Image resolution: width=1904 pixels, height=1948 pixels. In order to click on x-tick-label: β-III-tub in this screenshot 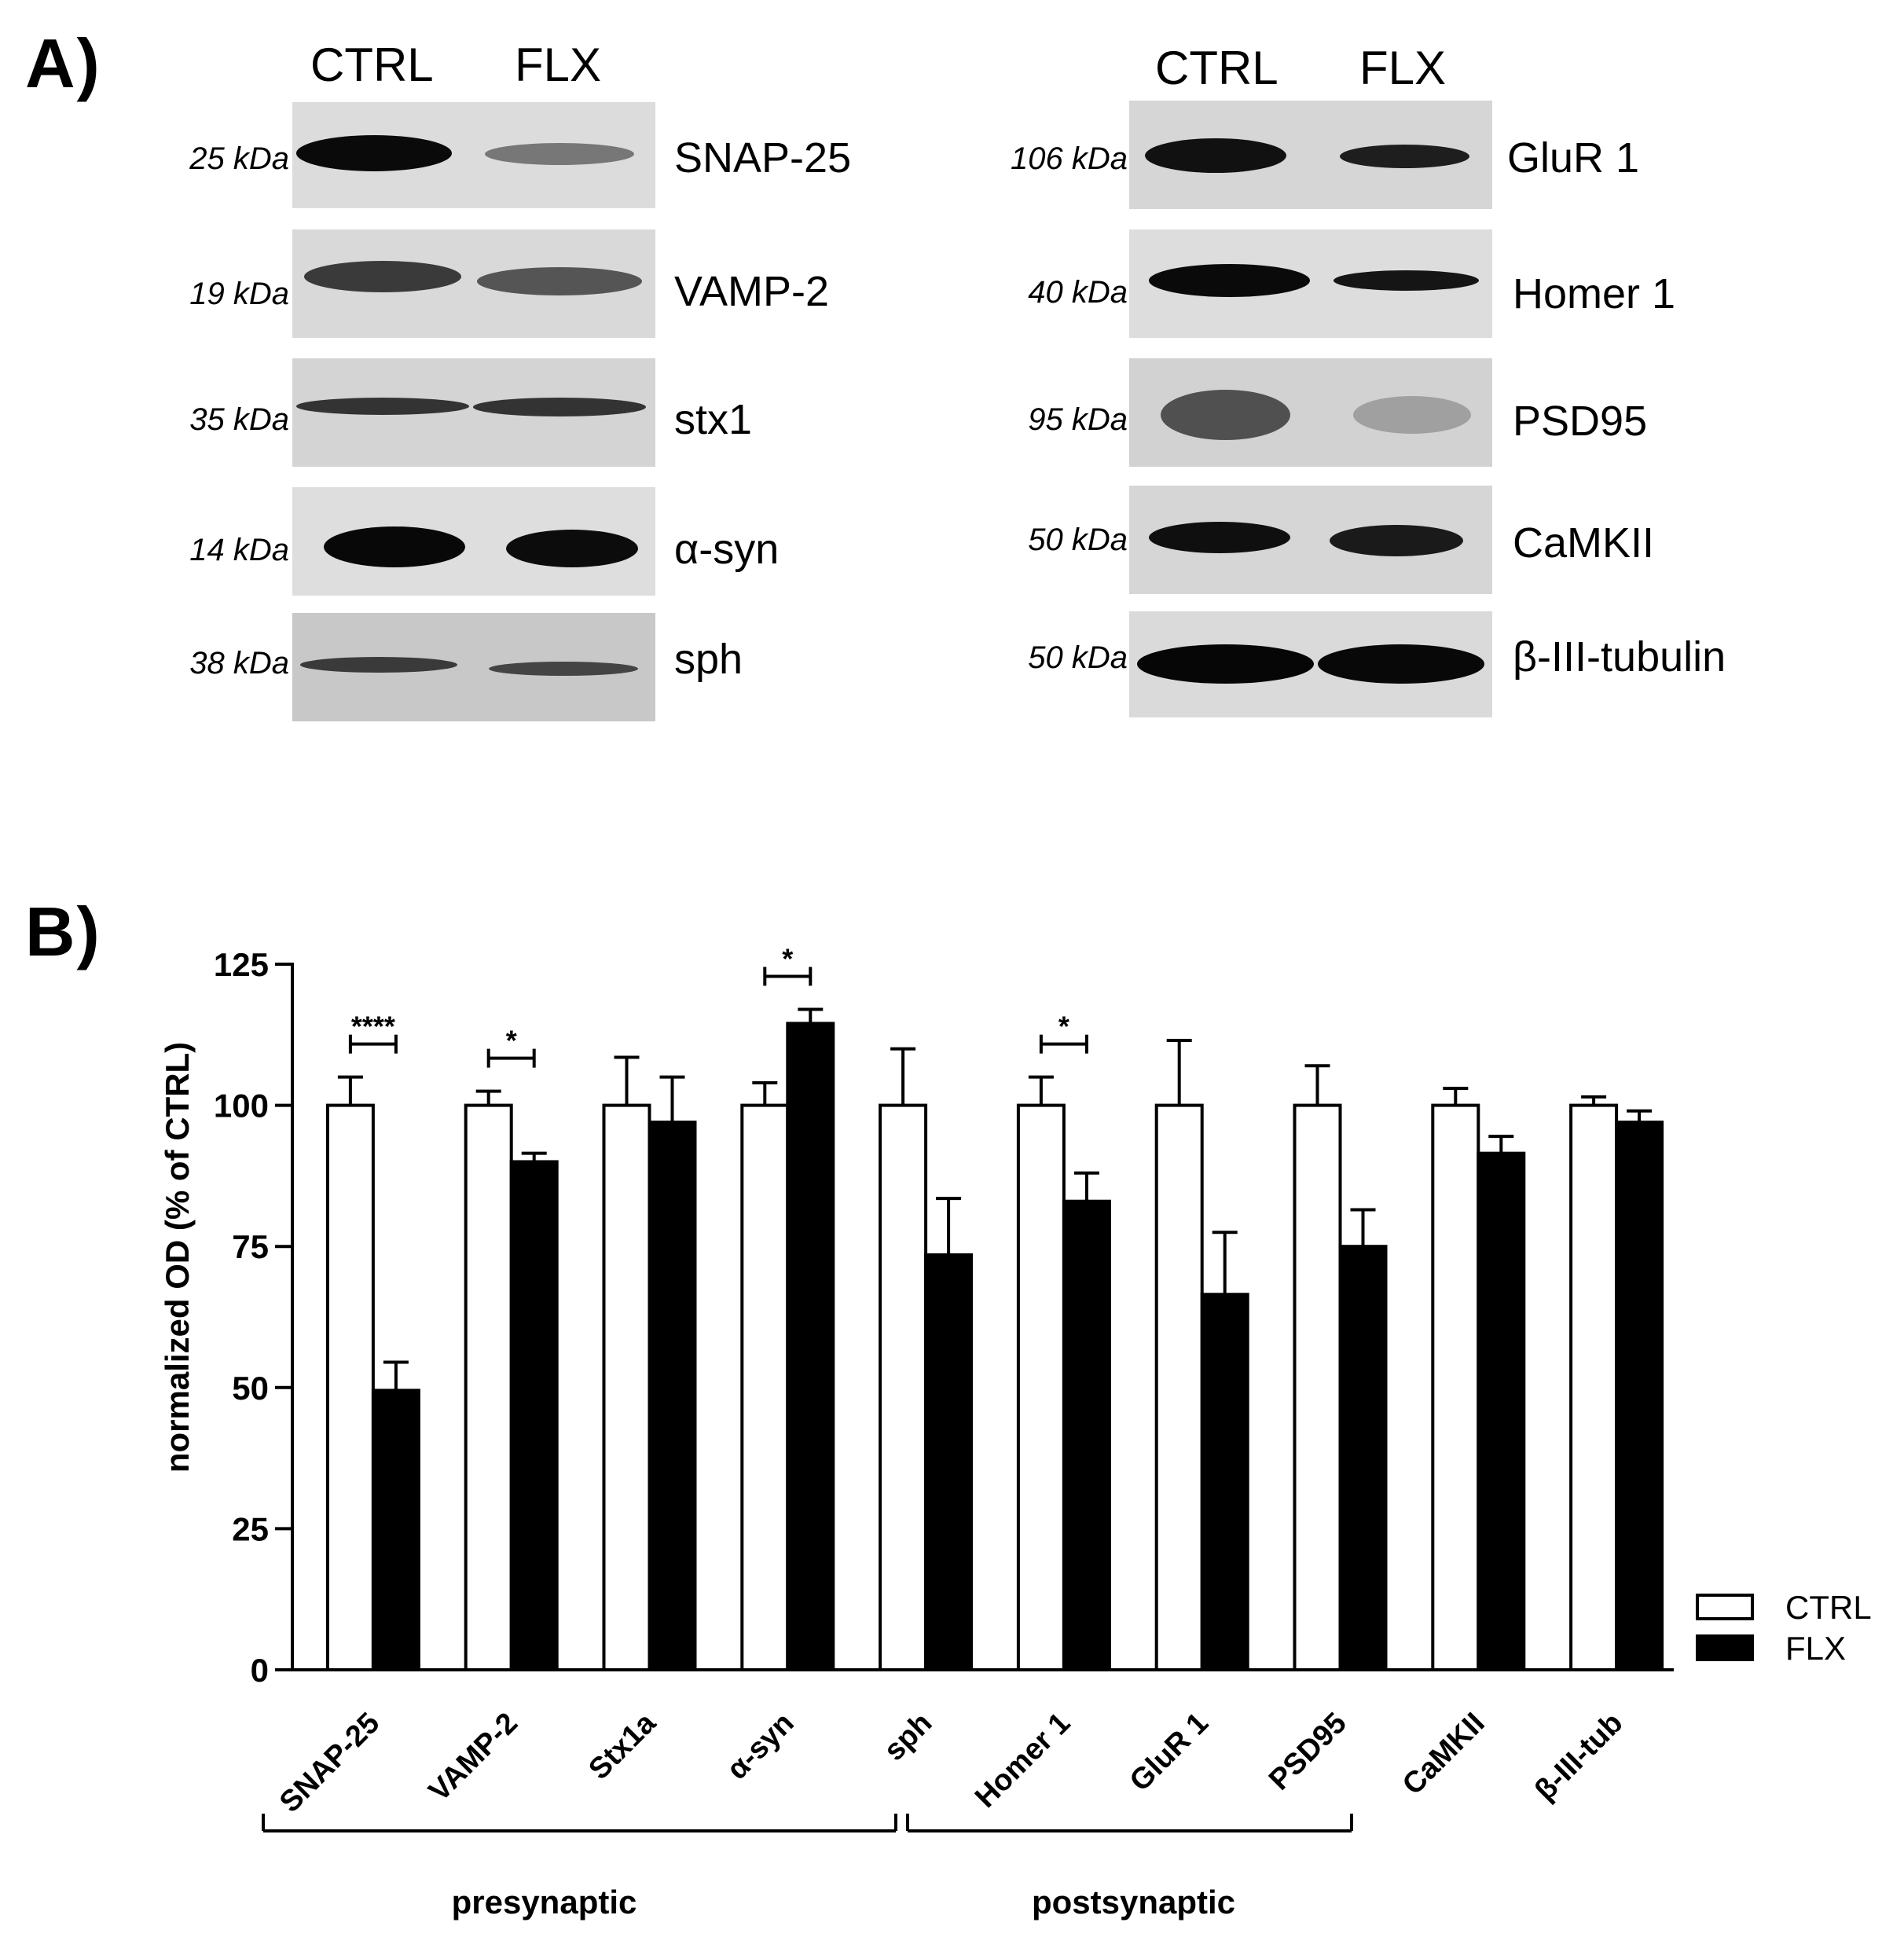, I will do `click(1578, 1757)`.